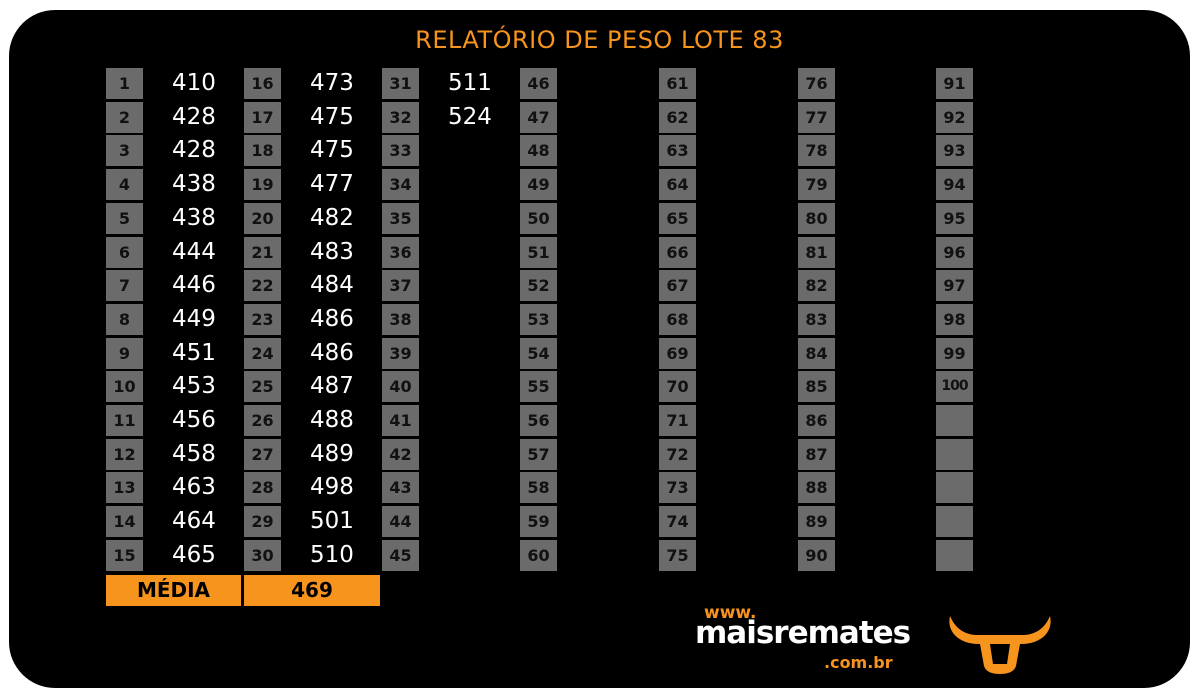 Image resolution: width=1200 pixels, height=700 pixels. What do you see at coordinates (400, 487) in the screenshot?
I see `lot-number-cell: 43` at bounding box center [400, 487].